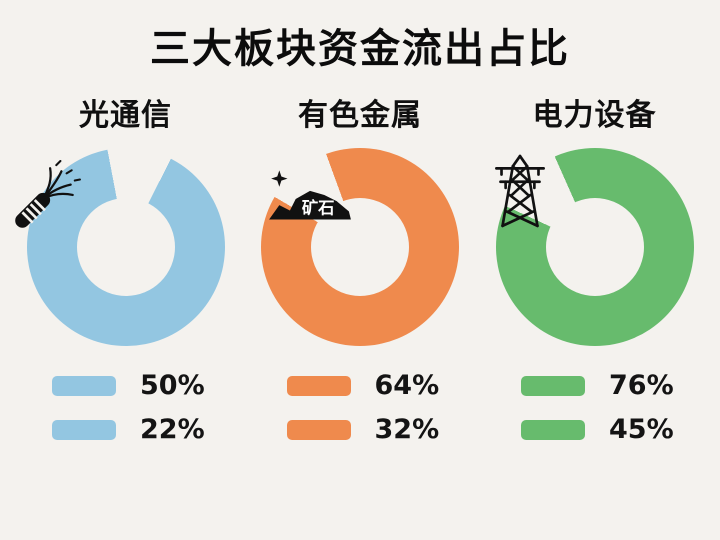 This screenshot has width=720, height=540. What do you see at coordinates (172, 385) in the screenshot?
I see `legend-value: 50%` at bounding box center [172, 385].